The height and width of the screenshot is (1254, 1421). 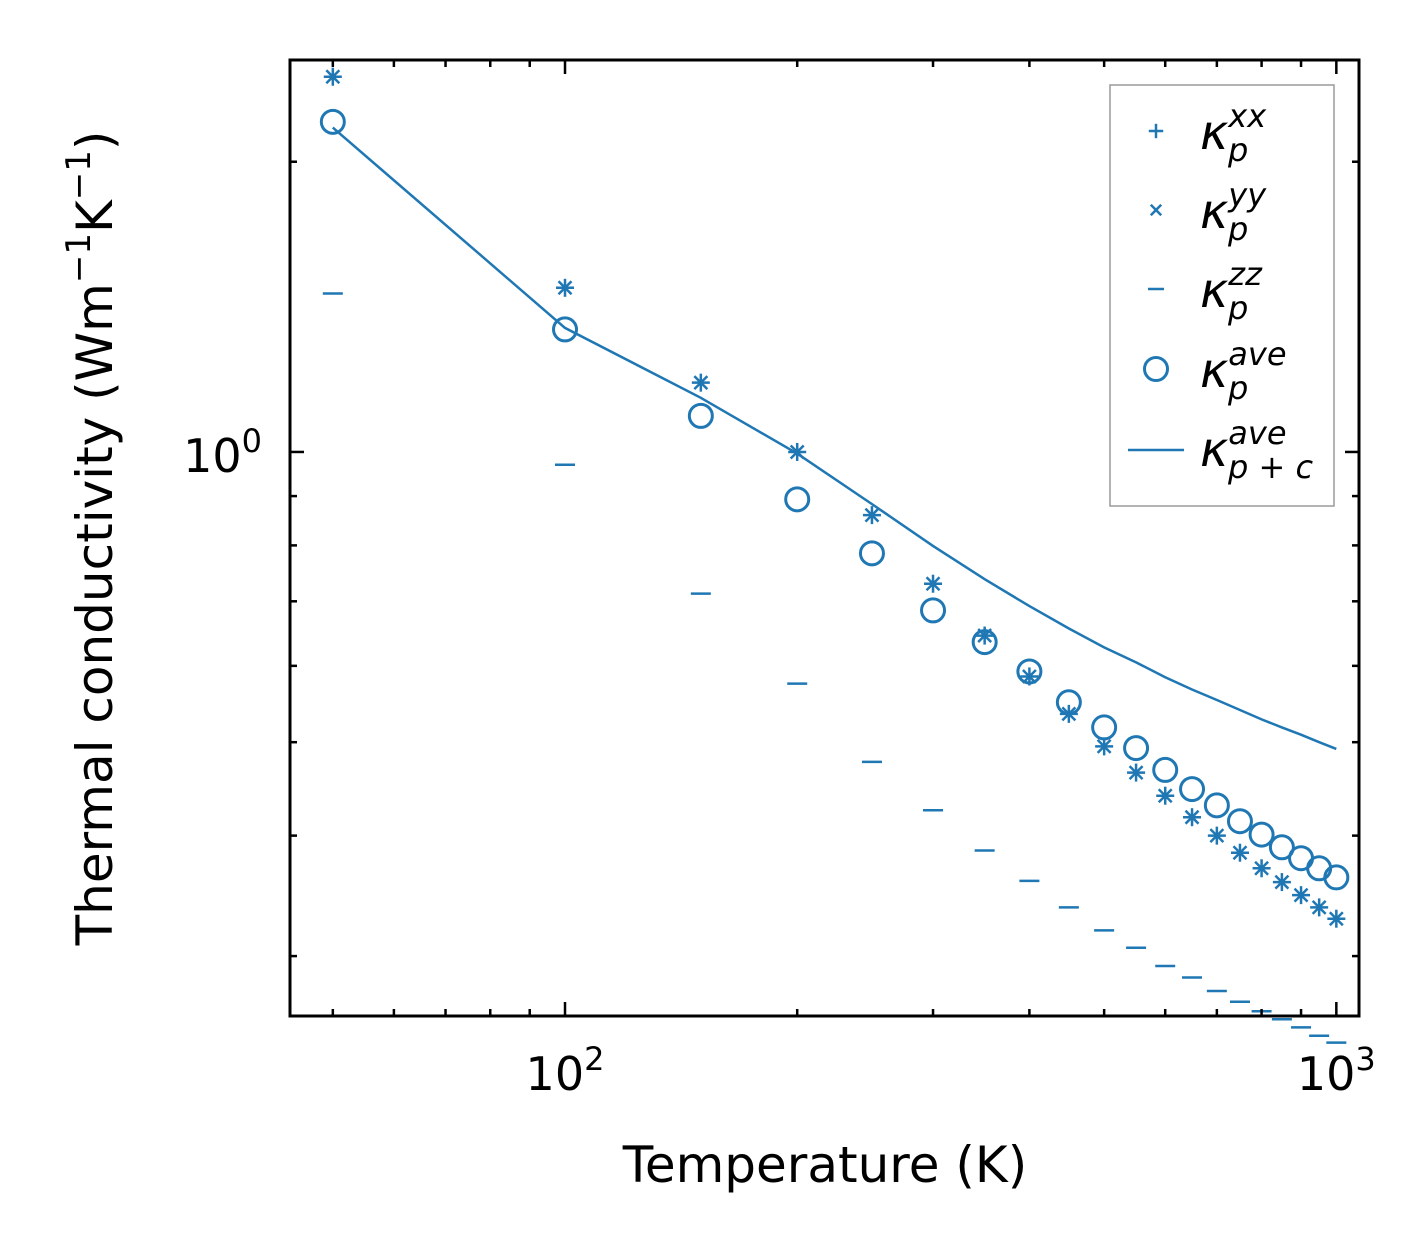 What do you see at coordinates (565, 1070) in the screenshot?
I see `x-tick-label-0: 10²` at bounding box center [565, 1070].